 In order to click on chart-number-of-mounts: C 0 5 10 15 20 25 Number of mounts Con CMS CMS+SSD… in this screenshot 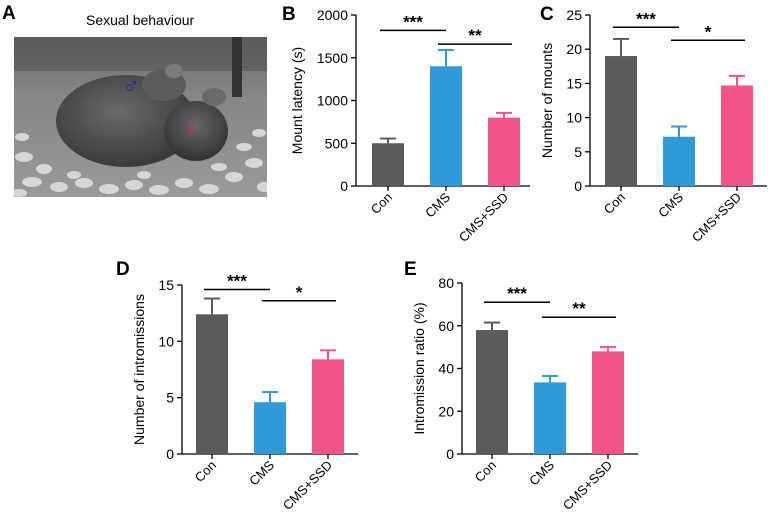, I will do `click(653, 124)`.